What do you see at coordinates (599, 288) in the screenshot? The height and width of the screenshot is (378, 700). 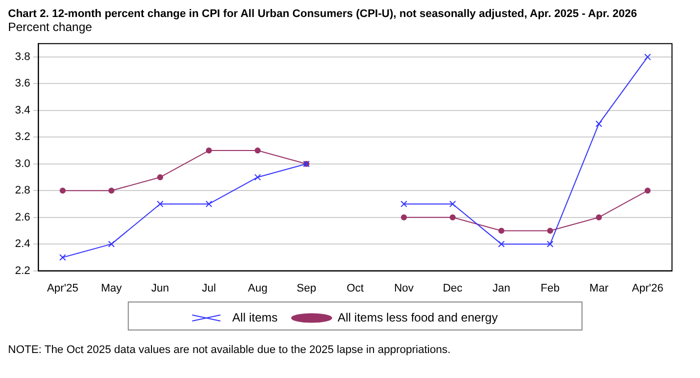 I see `x-tick-label: Mar` at bounding box center [599, 288].